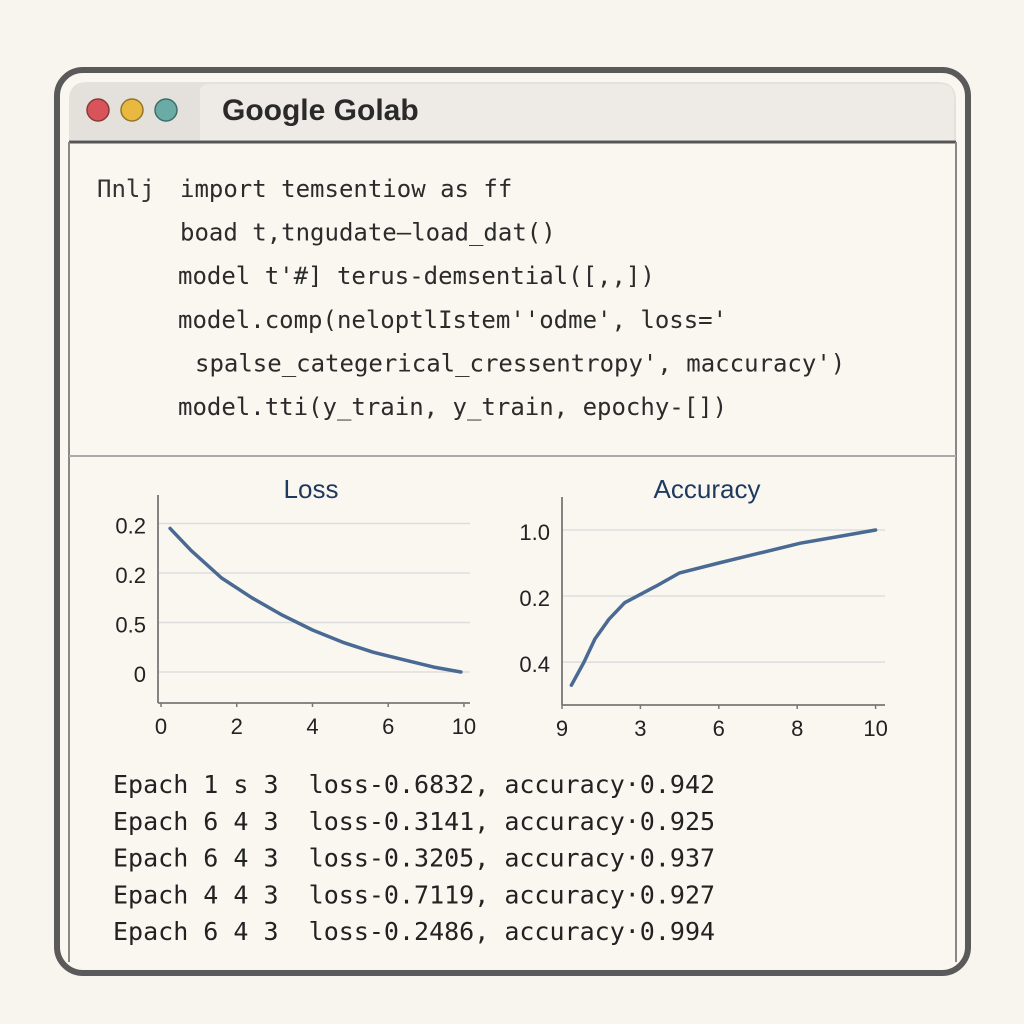  Describe the element at coordinates (312, 726) in the screenshot. I see `x-tick-label: 4` at that location.